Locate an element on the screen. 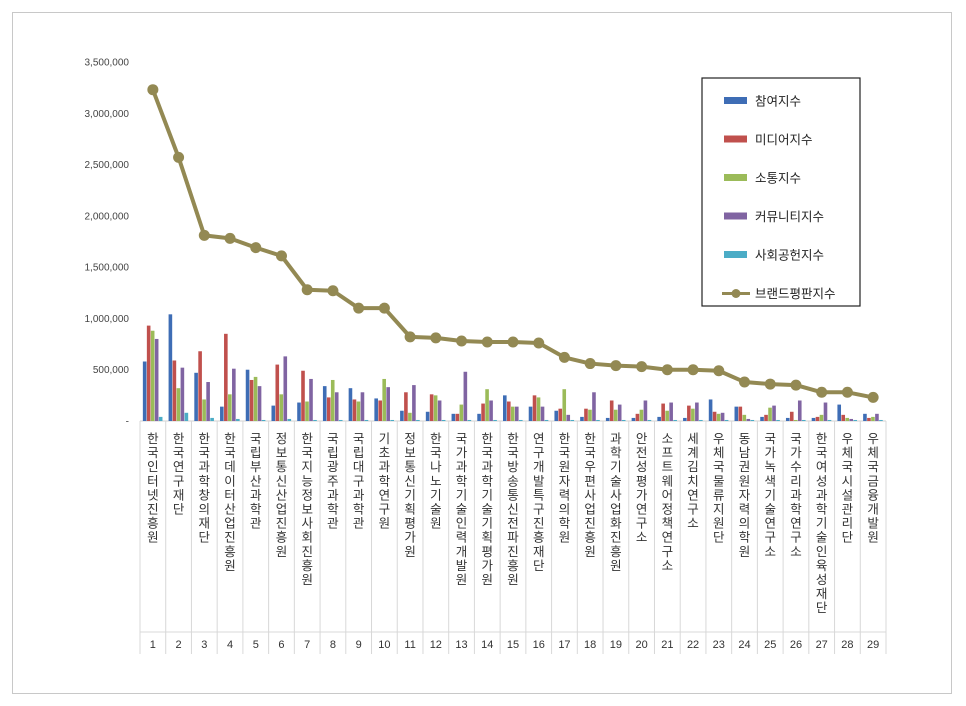  rank-label: 20 is located at coordinates (641, 645).